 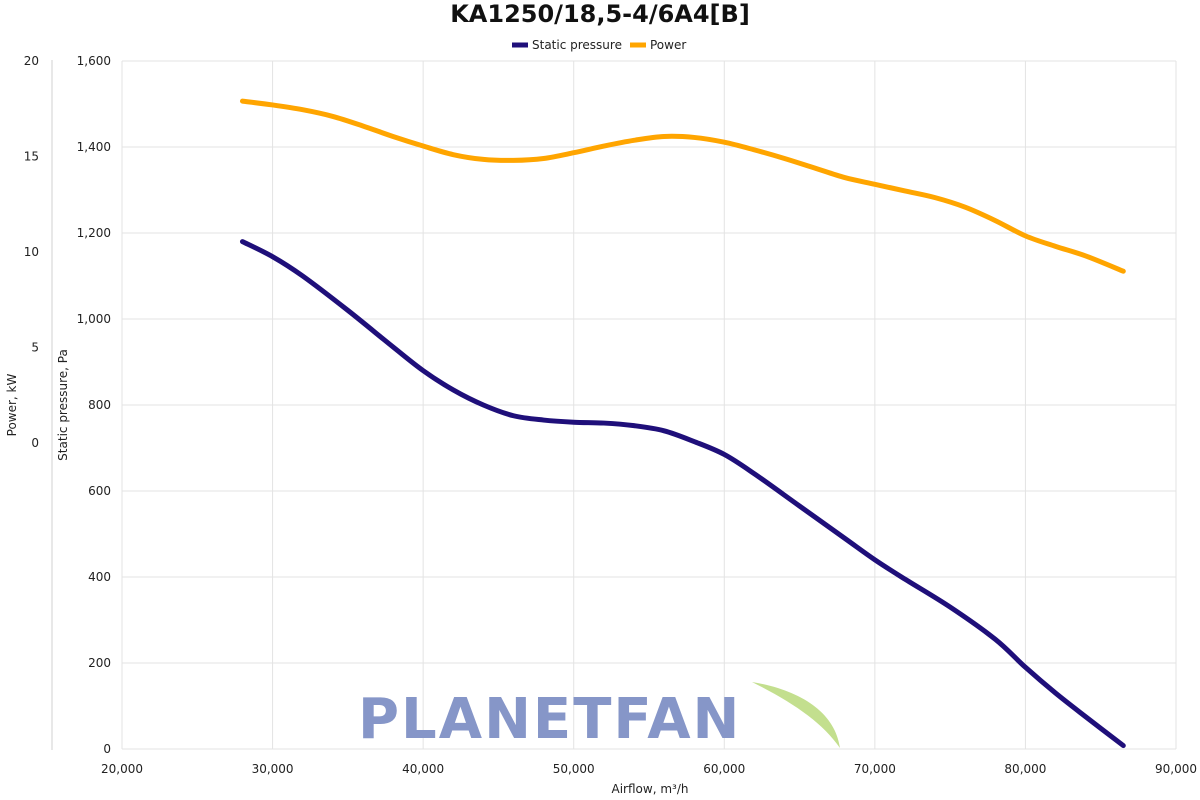 What do you see at coordinates (1176, 769) in the screenshot?
I see `x-tick-label: 90,000` at bounding box center [1176, 769].